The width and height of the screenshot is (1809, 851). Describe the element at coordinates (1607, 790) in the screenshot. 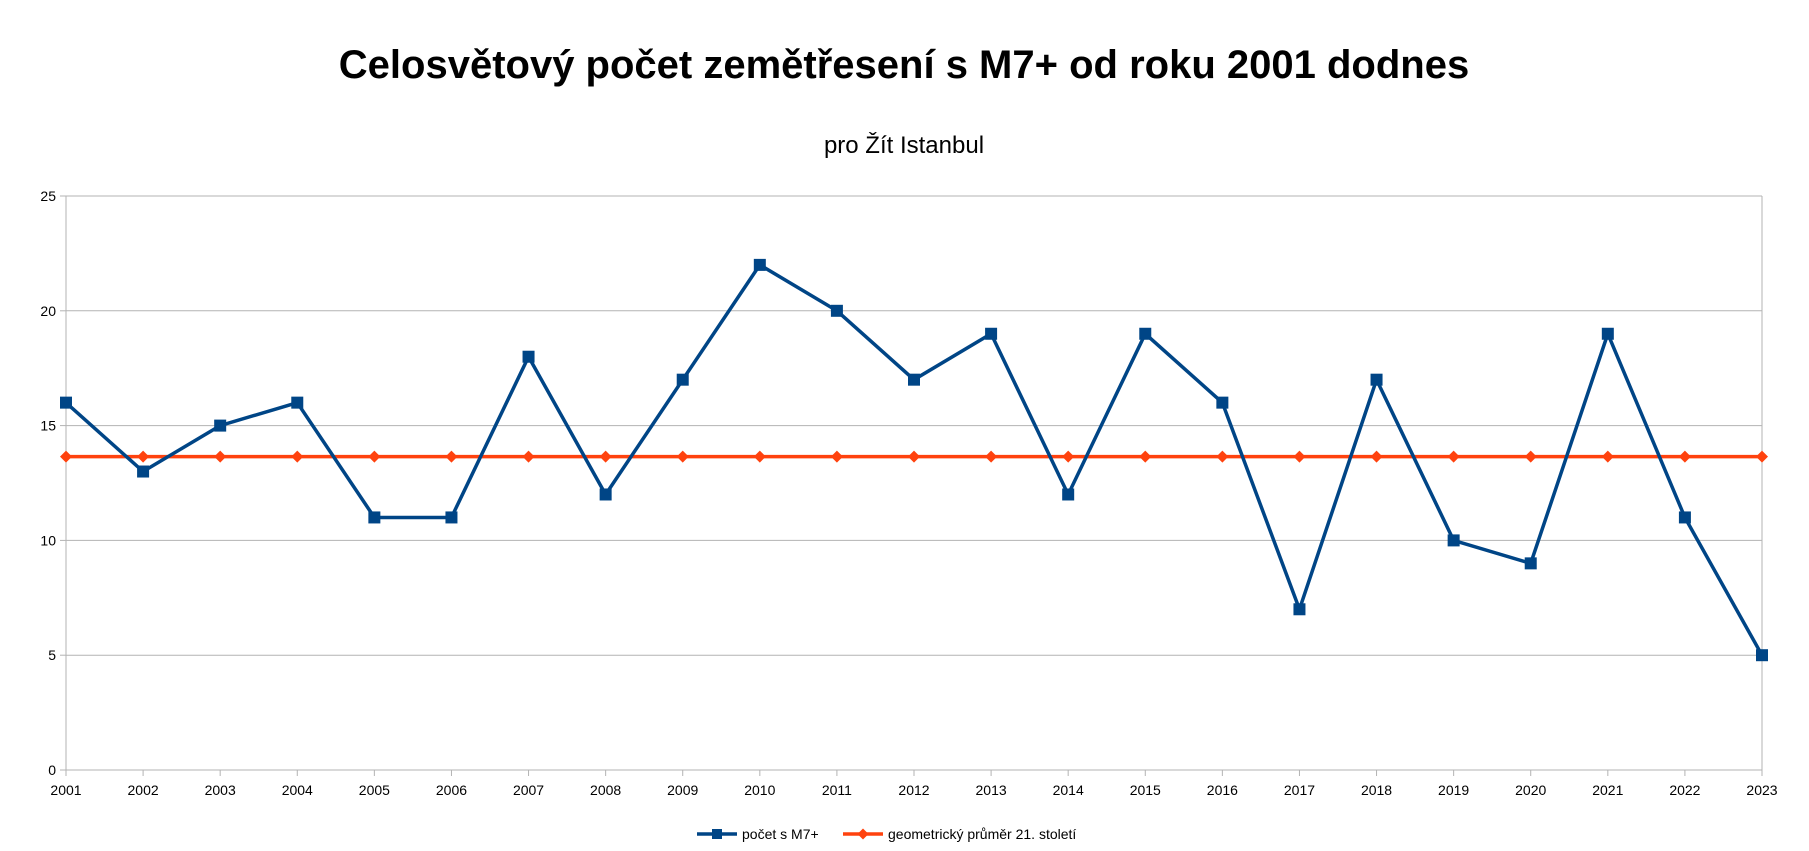

I see `x-tick-label: 2021` at that location.